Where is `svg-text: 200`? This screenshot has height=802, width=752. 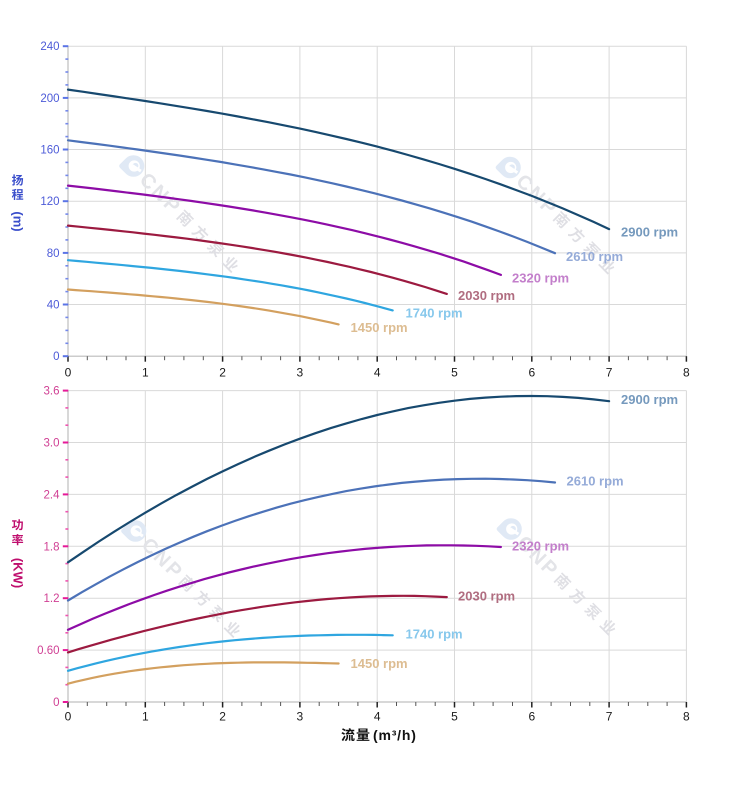 svg-text: 200 is located at coordinates (49, 99).